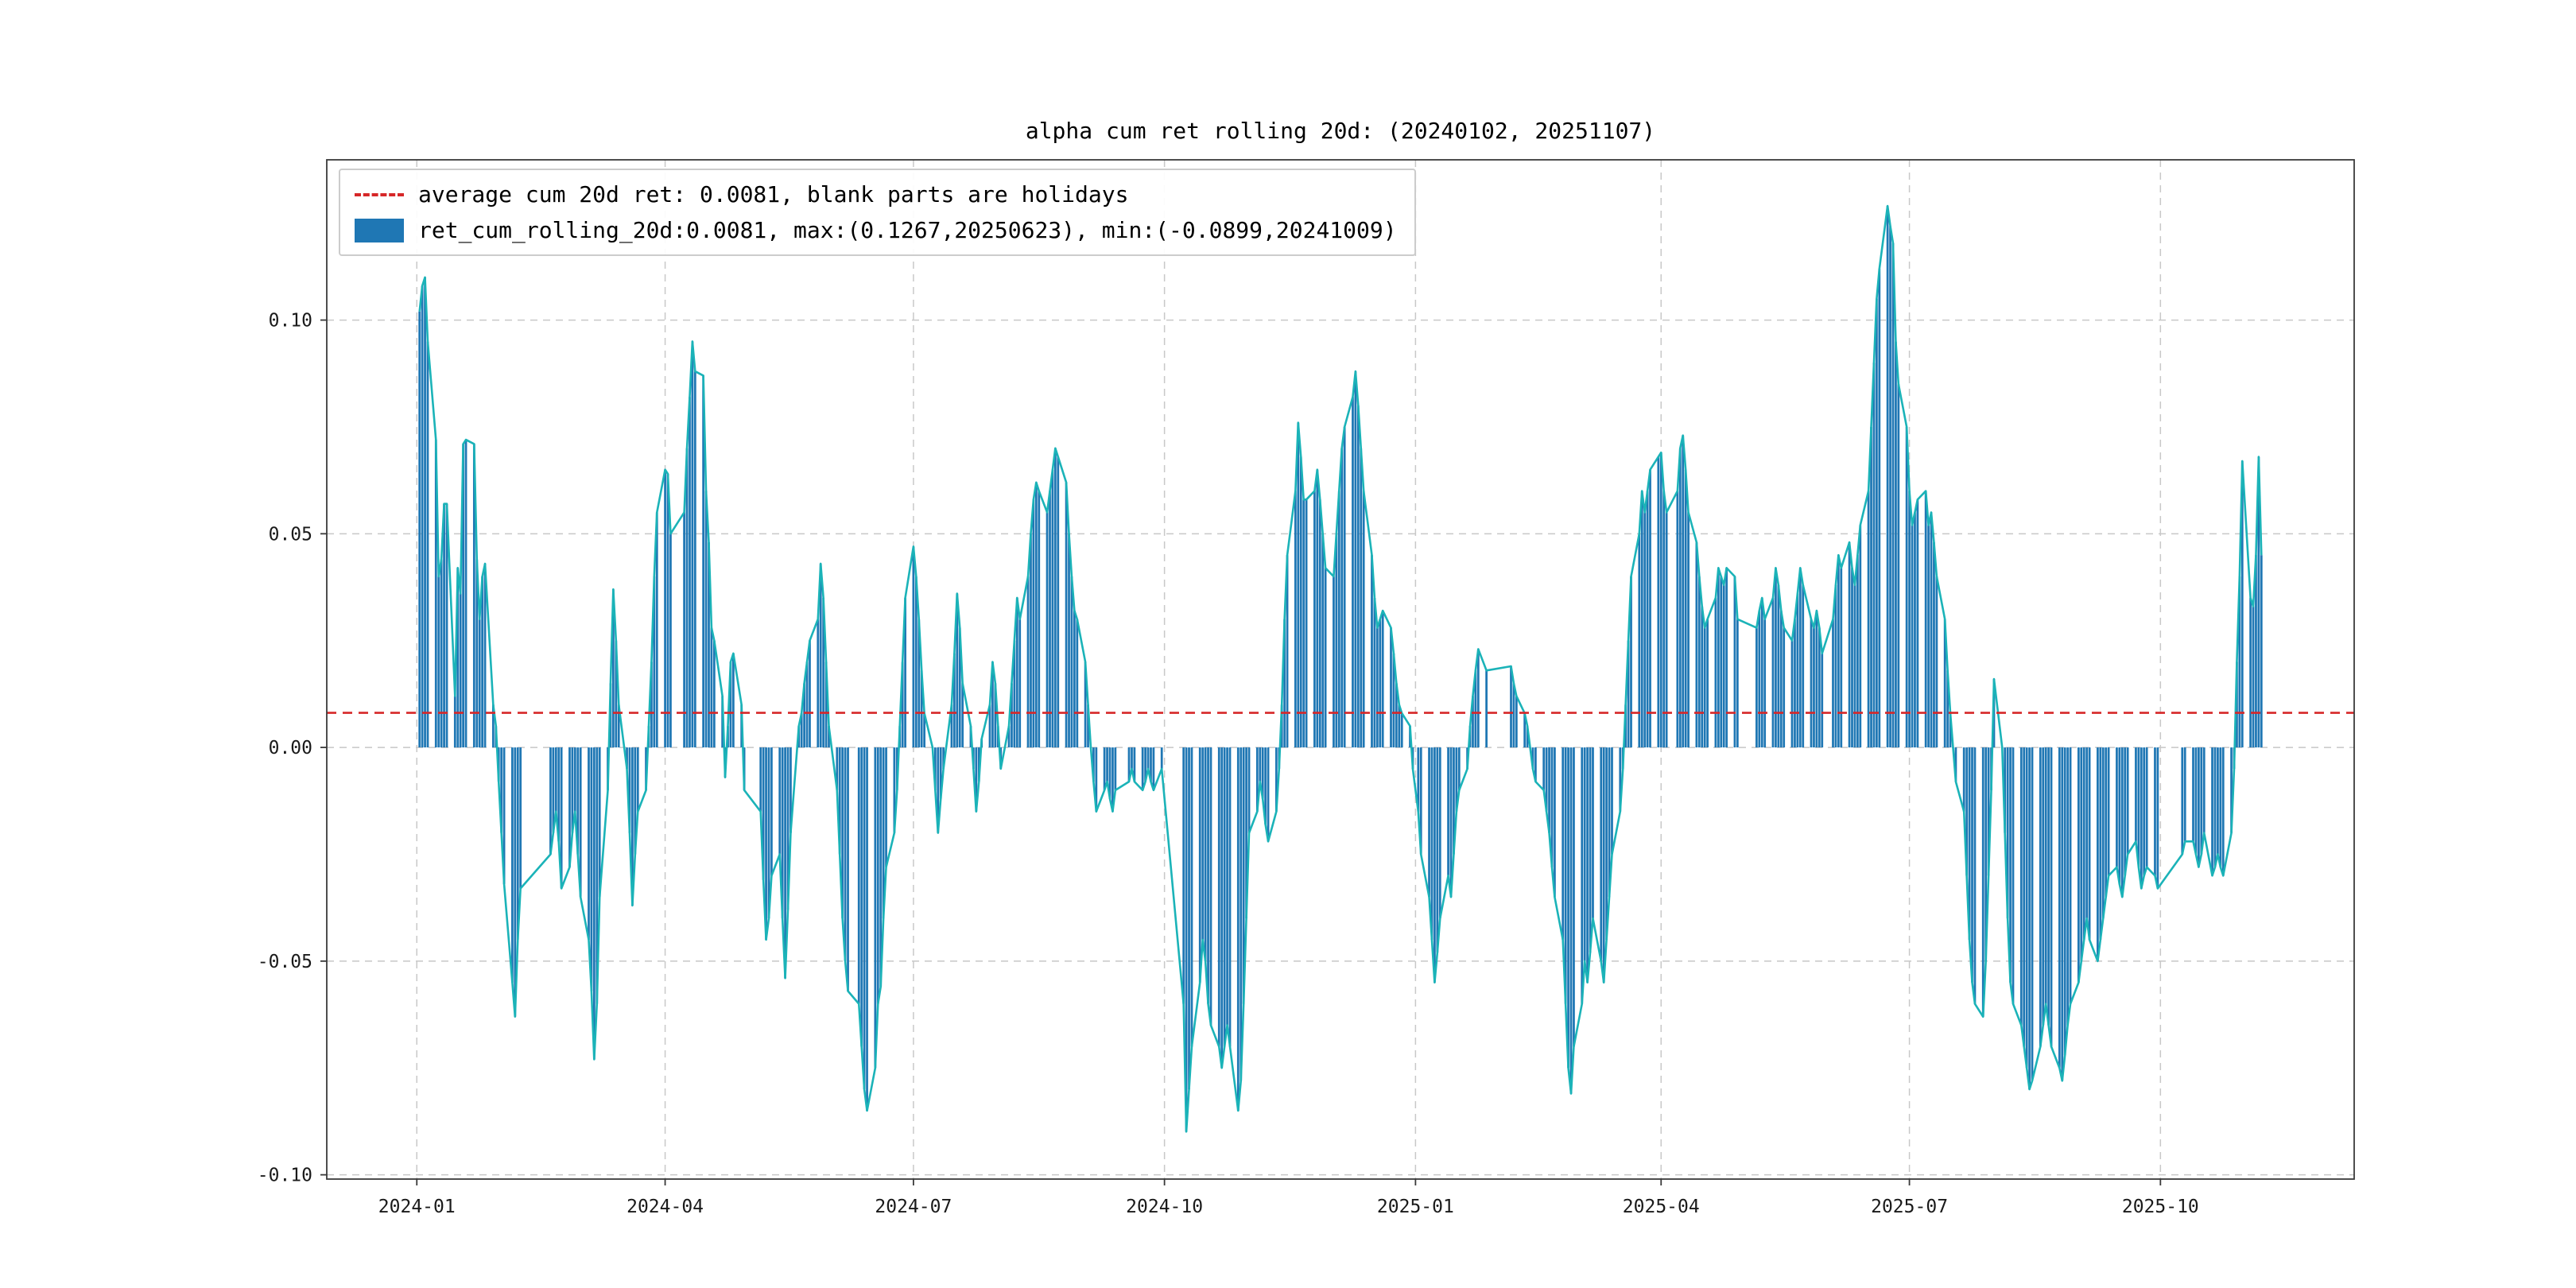 The height and width of the screenshot is (1288, 2576). I want to click on y-tick-label: 0.00, so click(291, 748).